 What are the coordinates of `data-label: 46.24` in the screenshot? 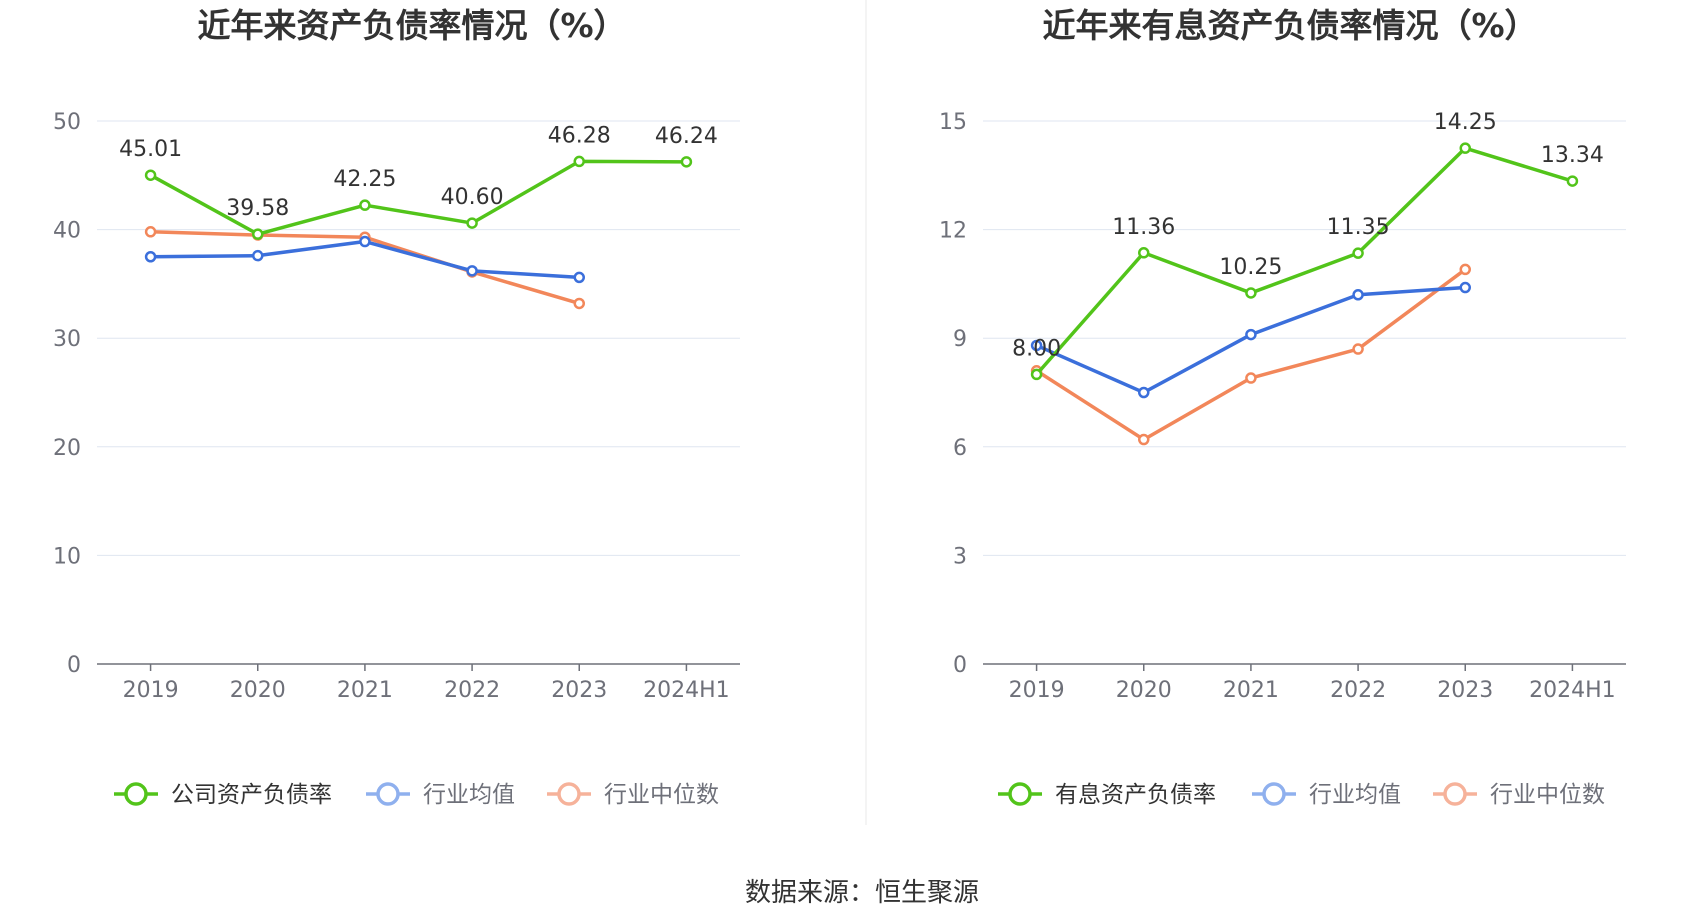 It's located at (686, 136).